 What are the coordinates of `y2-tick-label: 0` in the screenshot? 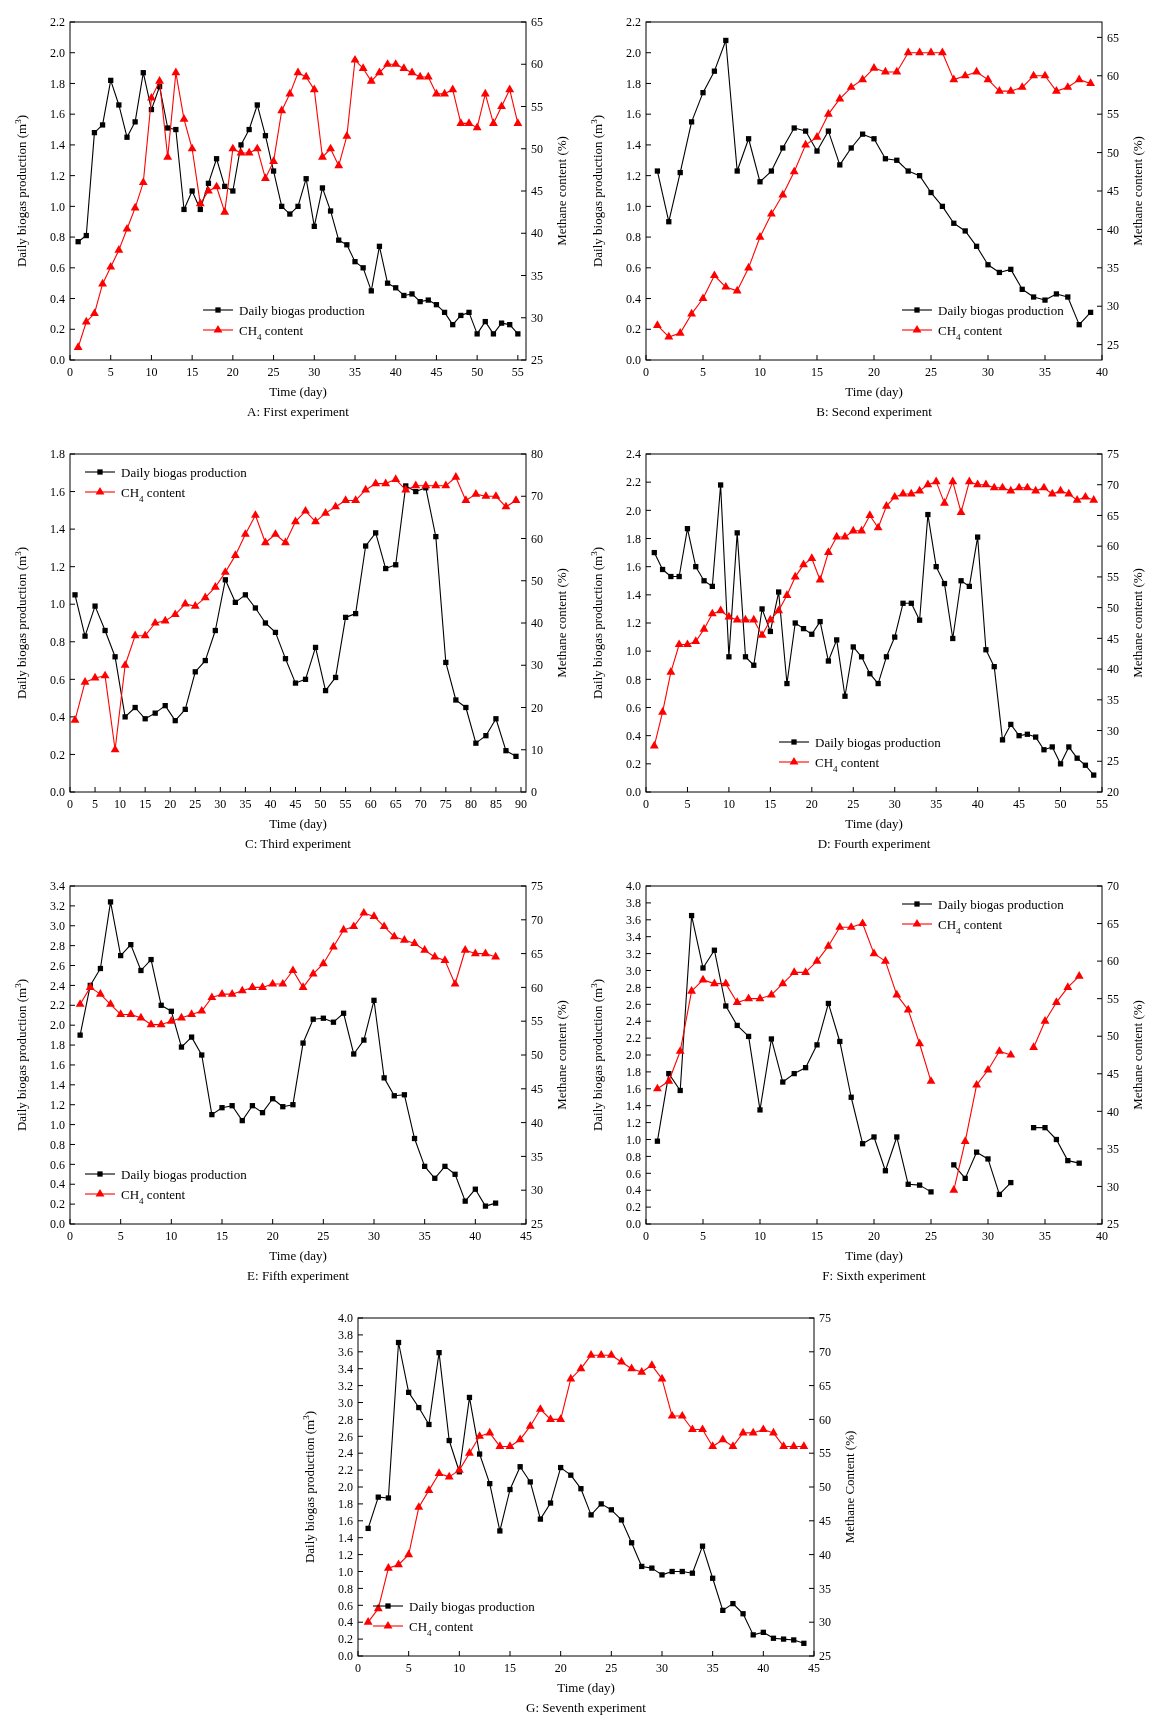 It's located at (534, 792).